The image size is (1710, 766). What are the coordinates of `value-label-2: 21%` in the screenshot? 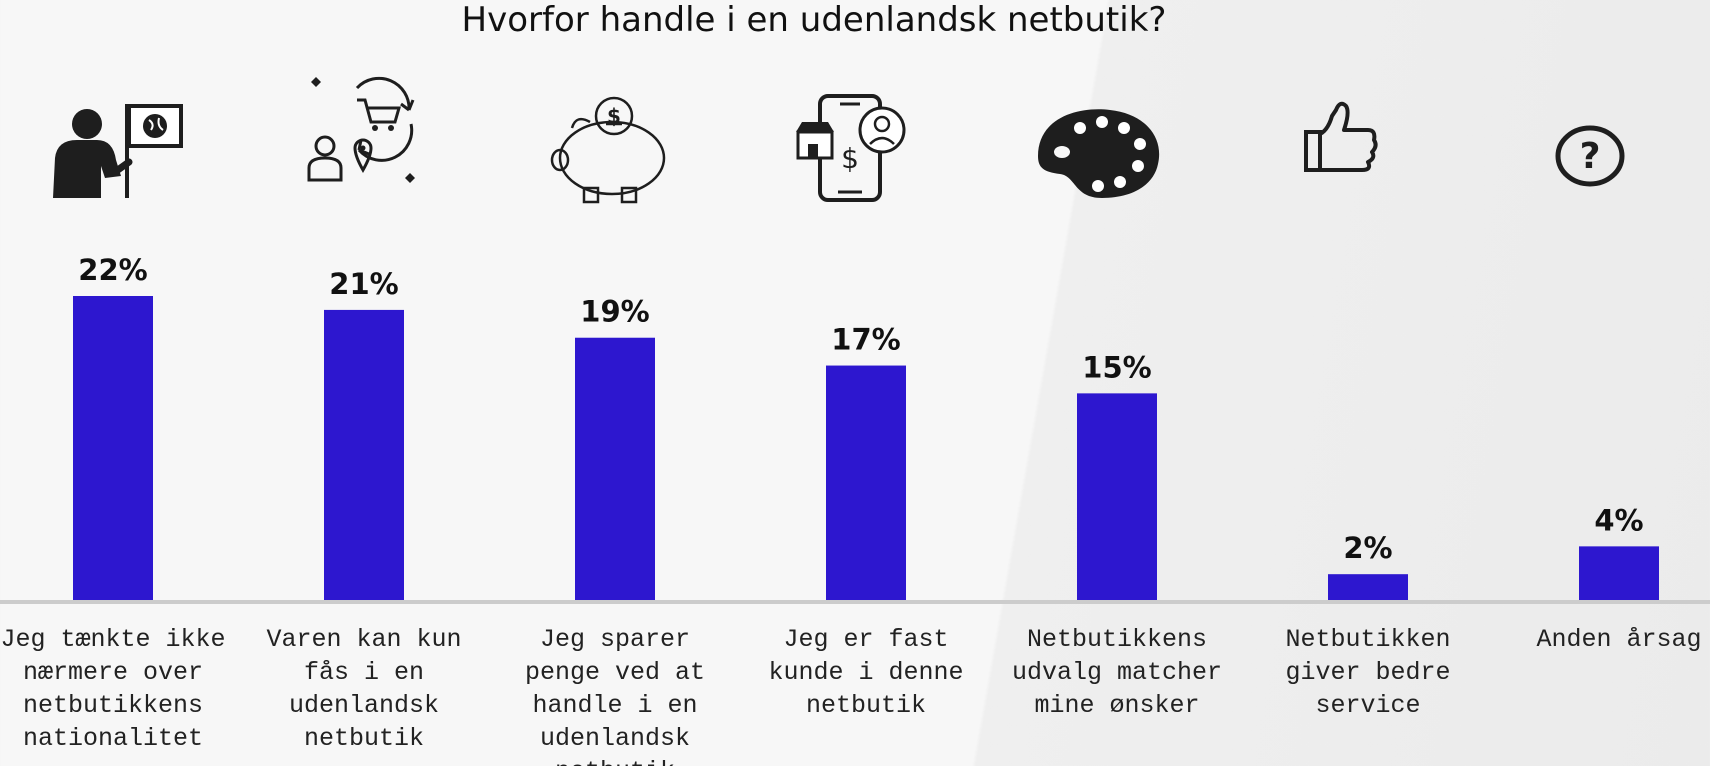 It's located at (363, 284).